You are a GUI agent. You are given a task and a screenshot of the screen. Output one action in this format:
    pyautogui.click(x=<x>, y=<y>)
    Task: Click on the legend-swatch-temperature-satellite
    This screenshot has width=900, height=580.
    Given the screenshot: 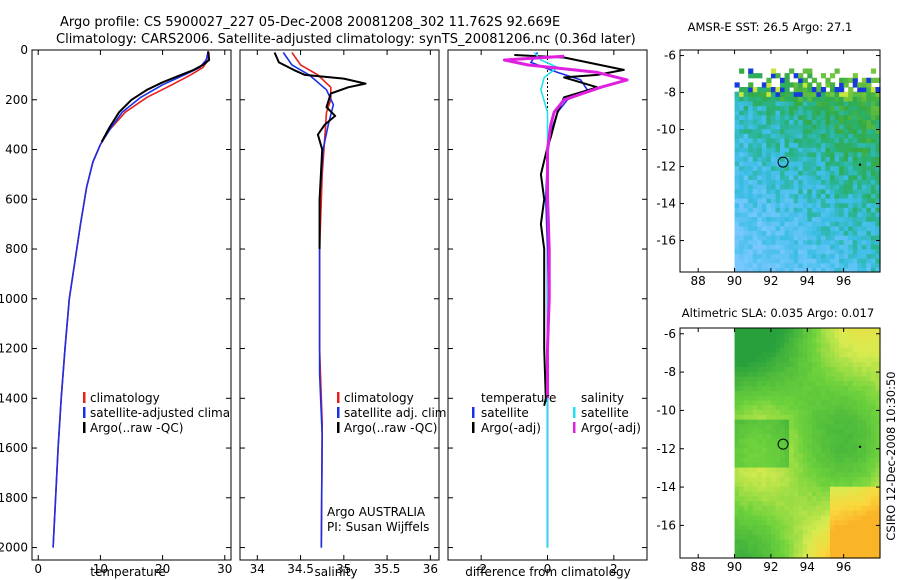 What is the action you would take?
    pyautogui.click(x=473, y=412)
    